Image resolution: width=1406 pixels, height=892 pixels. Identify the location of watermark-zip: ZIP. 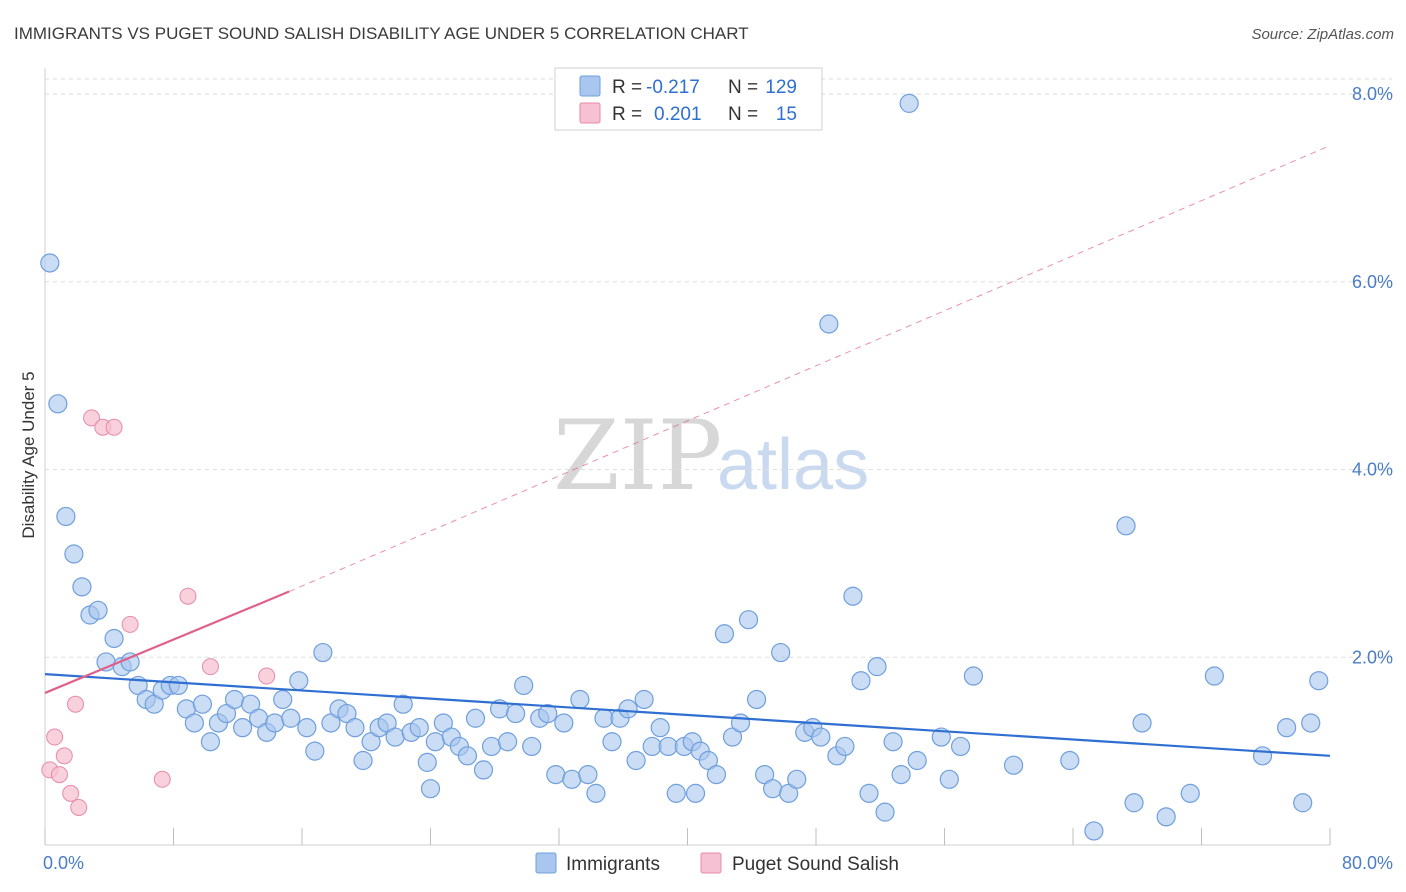
(637, 456).